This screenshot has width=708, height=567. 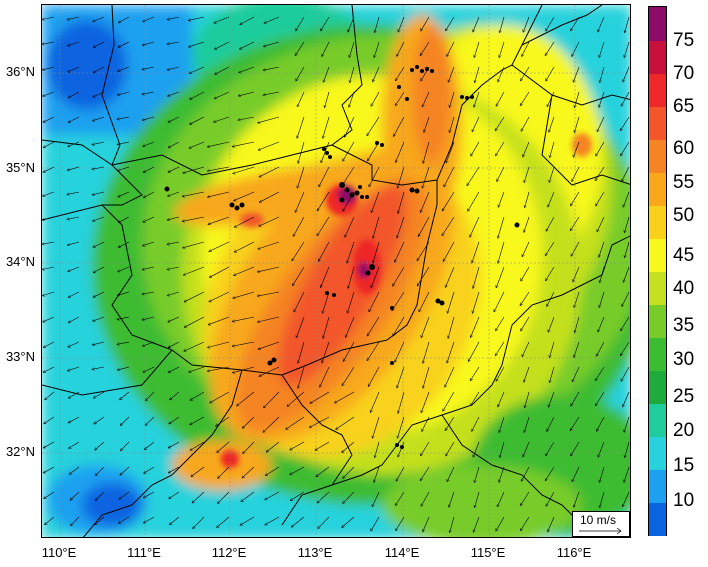 What do you see at coordinates (684, 73) in the screenshot?
I see `colorbar-label: 70` at bounding box center [684, 73].